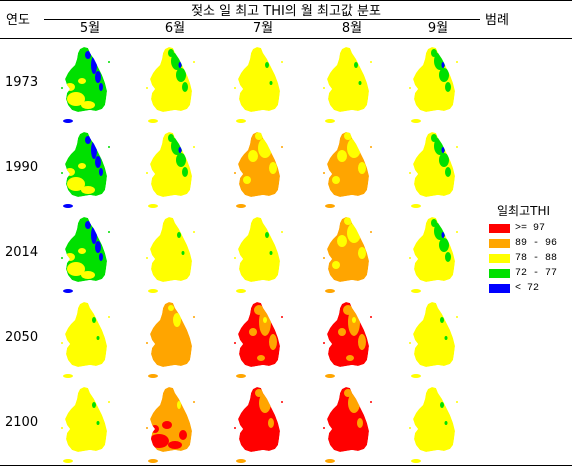  I want to click on legend-swatch-yellow, so click(499, 258).